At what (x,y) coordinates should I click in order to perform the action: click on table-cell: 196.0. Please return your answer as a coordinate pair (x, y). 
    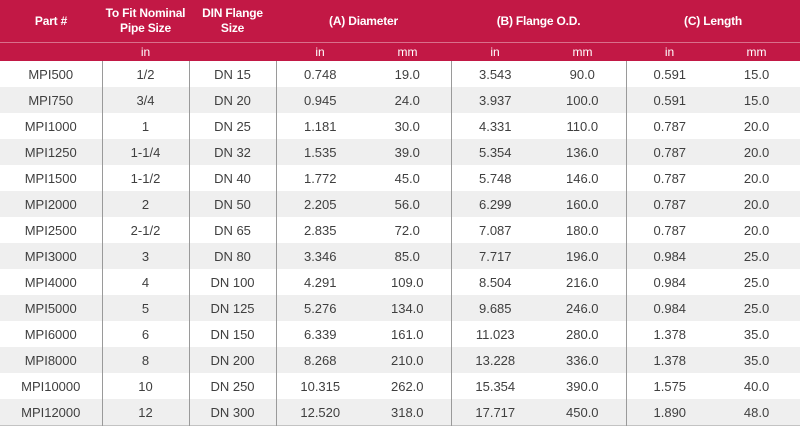
    Looking at the image, I should click on (583, 256).